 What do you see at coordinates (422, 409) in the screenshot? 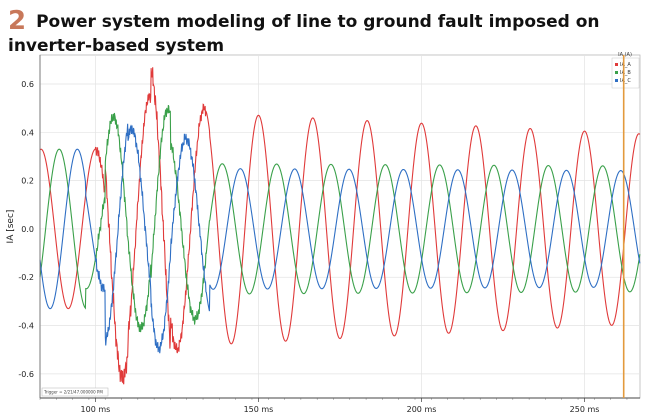
I see `x-tick-label: 200 ms` at bounding box center [422, 409].